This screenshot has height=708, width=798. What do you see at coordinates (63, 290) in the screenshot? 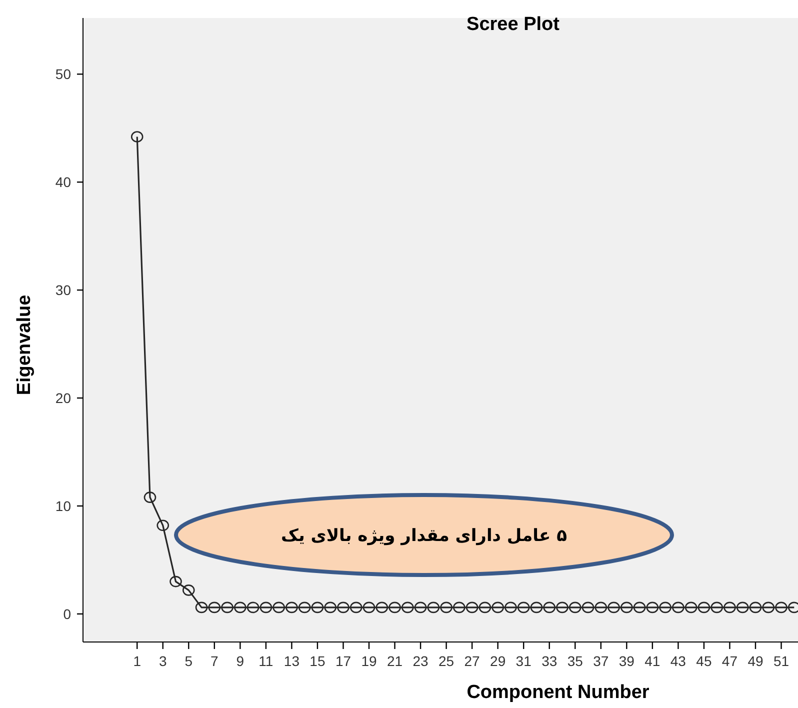
I see `y-tick-label: 30` at bounding box center [63, 290].